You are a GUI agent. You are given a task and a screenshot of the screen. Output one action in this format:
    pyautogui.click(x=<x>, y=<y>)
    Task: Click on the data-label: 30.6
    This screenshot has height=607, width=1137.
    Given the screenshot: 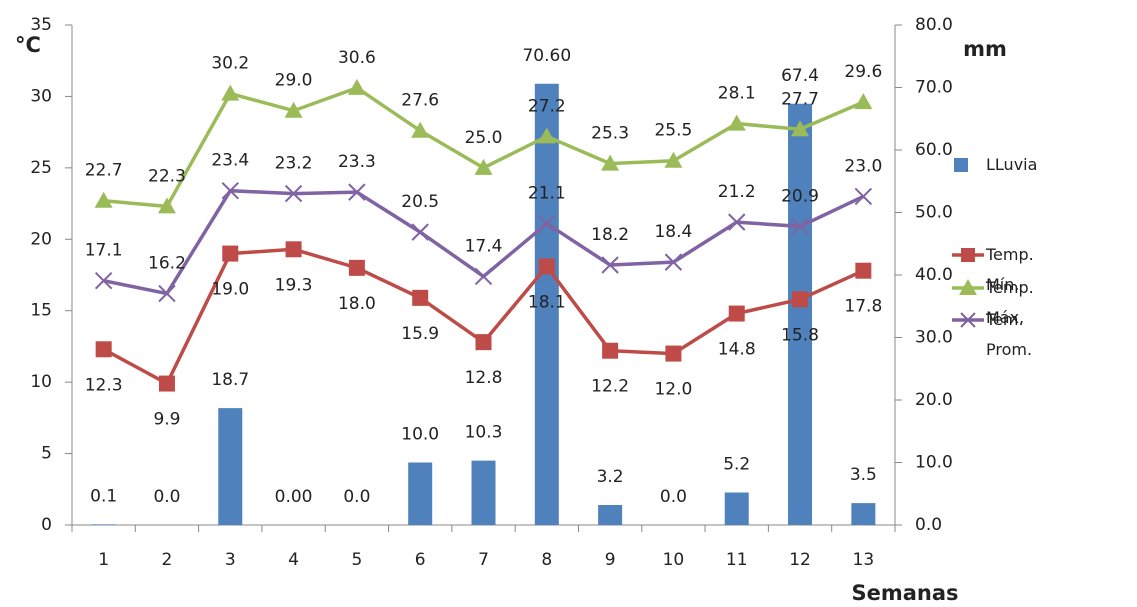 What is the action you would take?
    pyautogui.click(x=357, y=58)
    